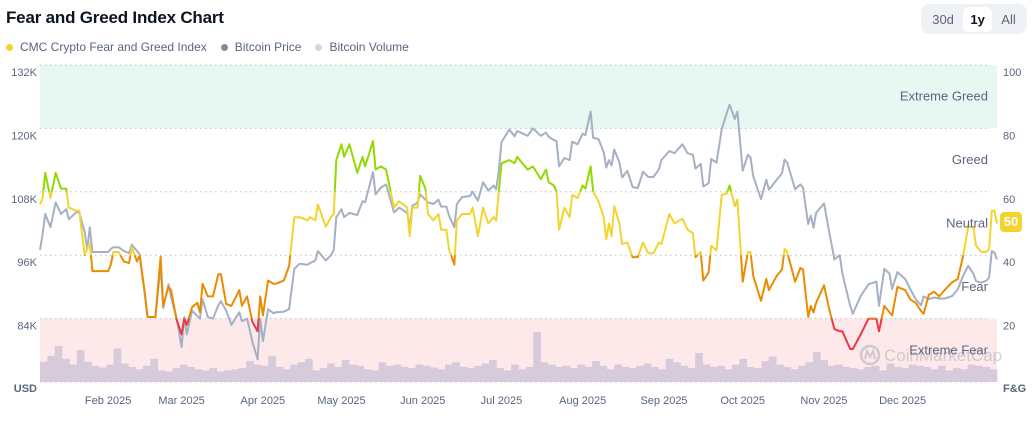 The image size is (1033, 428). What do you see at coordinates (387, 166) in the screenshot?
I see `fear-greed-segment-greed` at bounding box center [387, 166].